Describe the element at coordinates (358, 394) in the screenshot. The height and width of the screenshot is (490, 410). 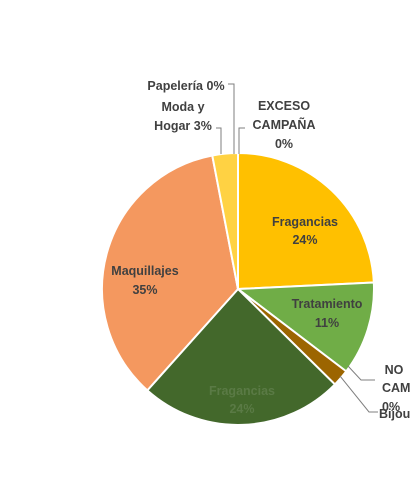
I see `leader-line-bijou` at that location.